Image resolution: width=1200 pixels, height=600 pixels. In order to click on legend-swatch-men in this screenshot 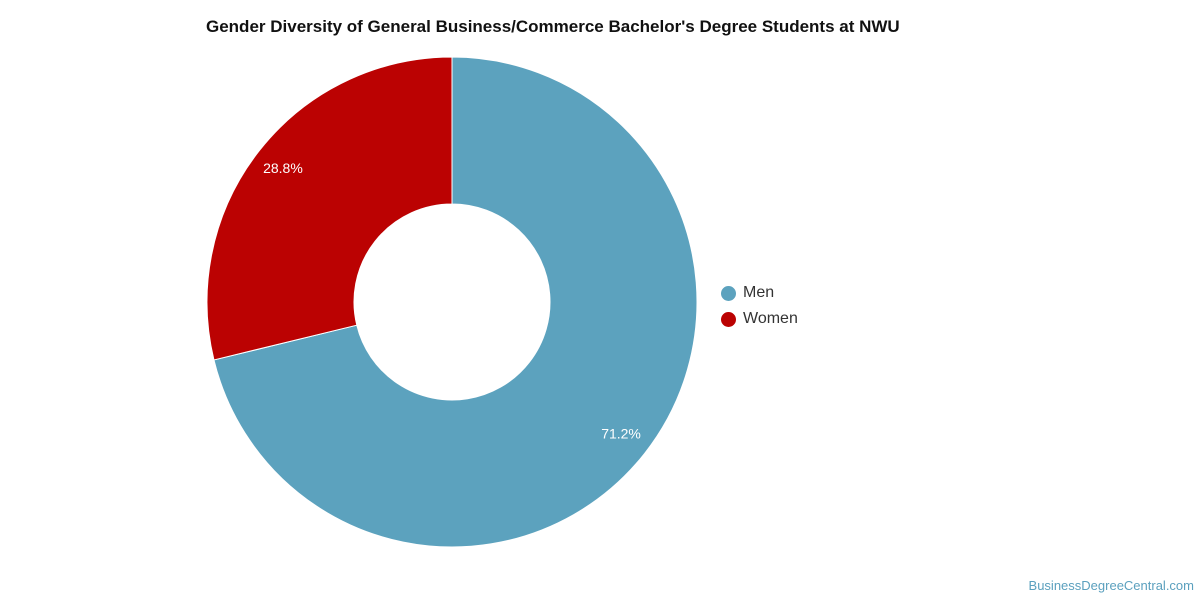, I will do `click(728, 293)`.